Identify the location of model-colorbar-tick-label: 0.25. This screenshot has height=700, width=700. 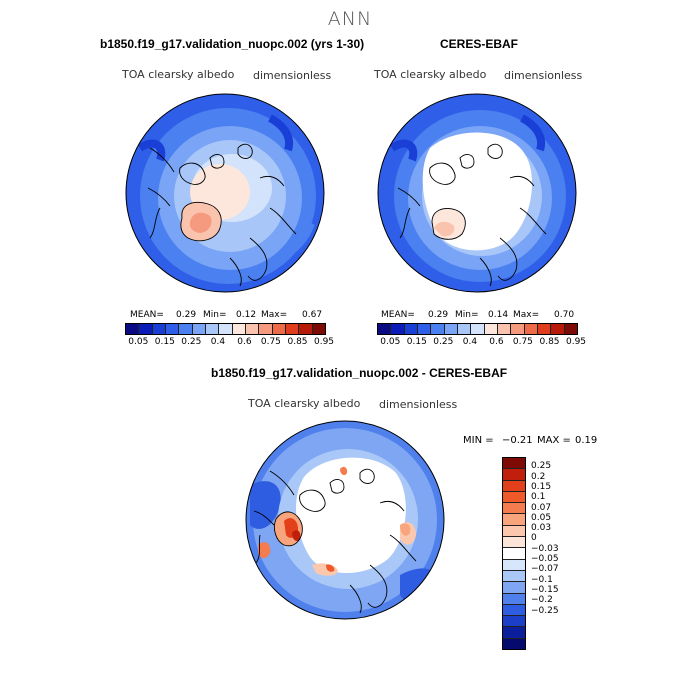
(191, 342).